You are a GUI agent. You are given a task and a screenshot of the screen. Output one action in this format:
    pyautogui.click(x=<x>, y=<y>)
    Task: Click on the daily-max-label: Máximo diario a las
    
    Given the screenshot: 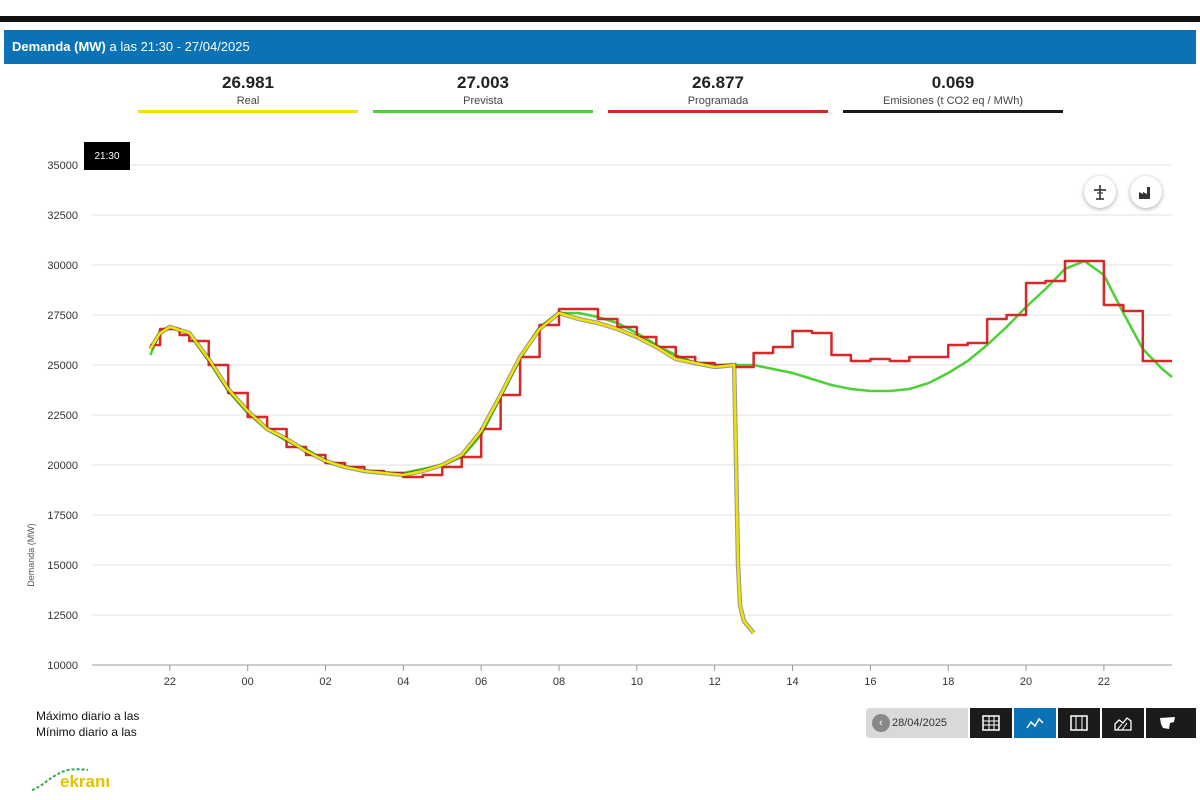 What is the action you would take?
    pyautogui.click(x=88, y=716)
    